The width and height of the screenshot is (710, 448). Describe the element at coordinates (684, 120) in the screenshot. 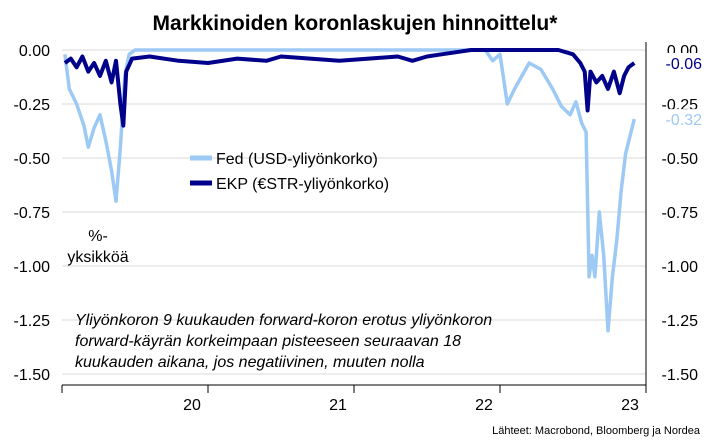

I see `end-label-fed: -0.32` at that location.